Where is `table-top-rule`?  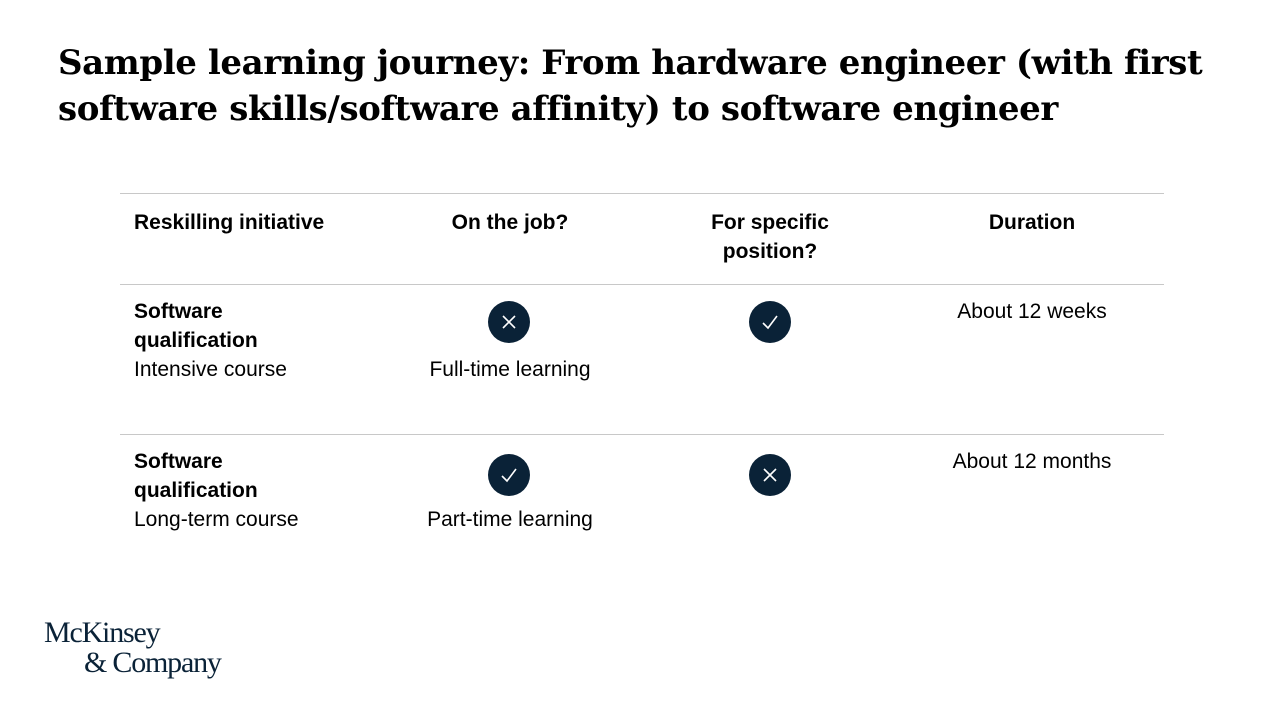 table-top-rule is located at coordinates (642, 193).